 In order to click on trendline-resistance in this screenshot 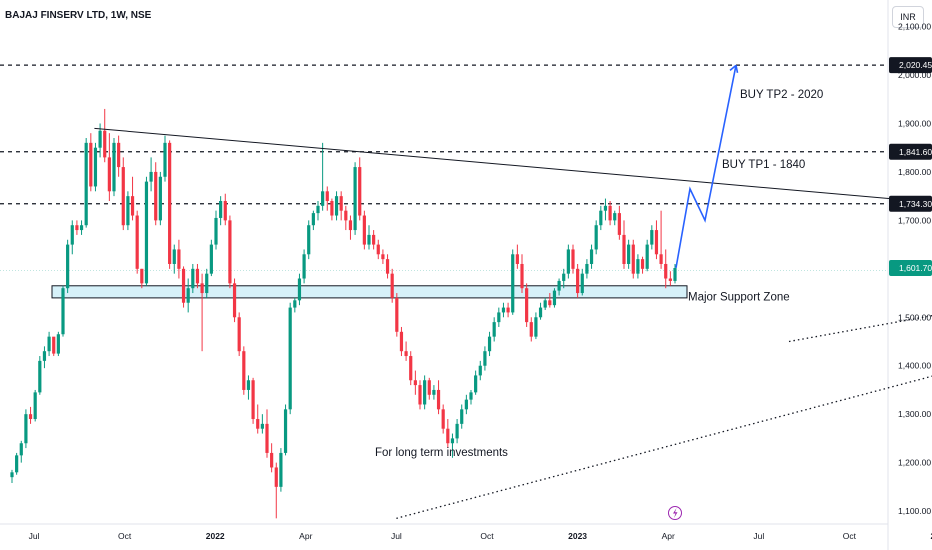, I will do `click(513, 165)`.